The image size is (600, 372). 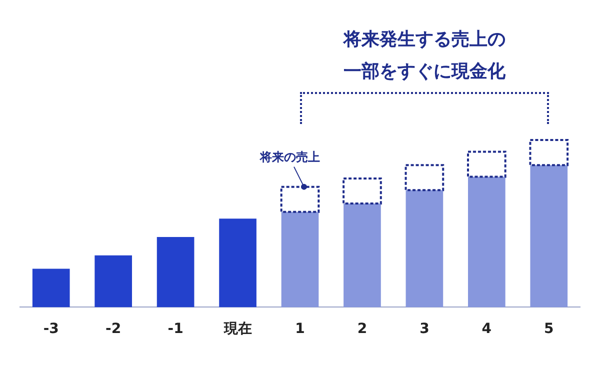 I want to click on chart-title: 将来発生する売上の一部をすぐに現金化, so click(x=424, y=56).